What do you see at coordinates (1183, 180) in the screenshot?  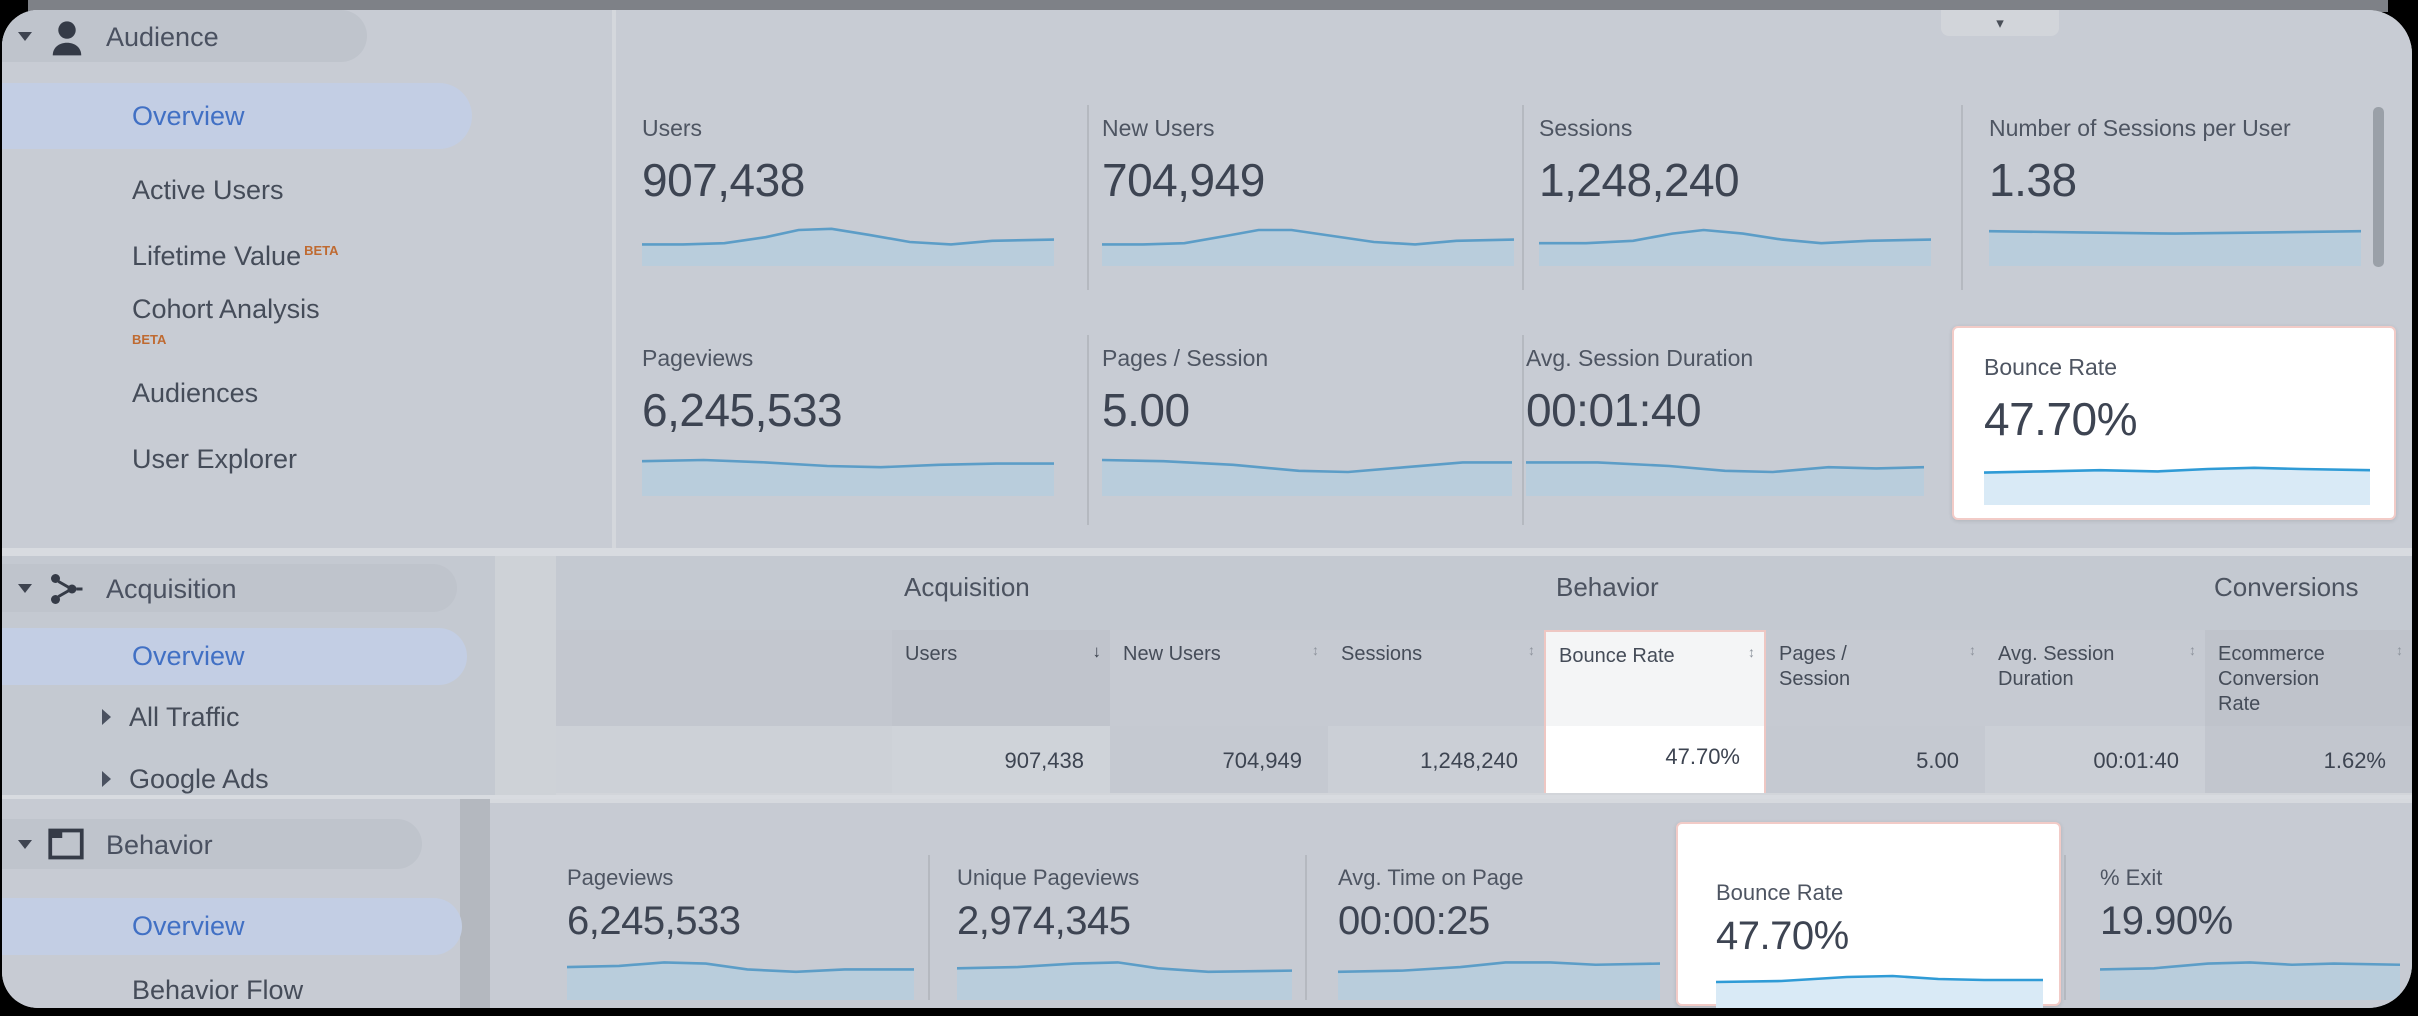 I see `metric-value: 704,949` at bounding box center [1183, 180].